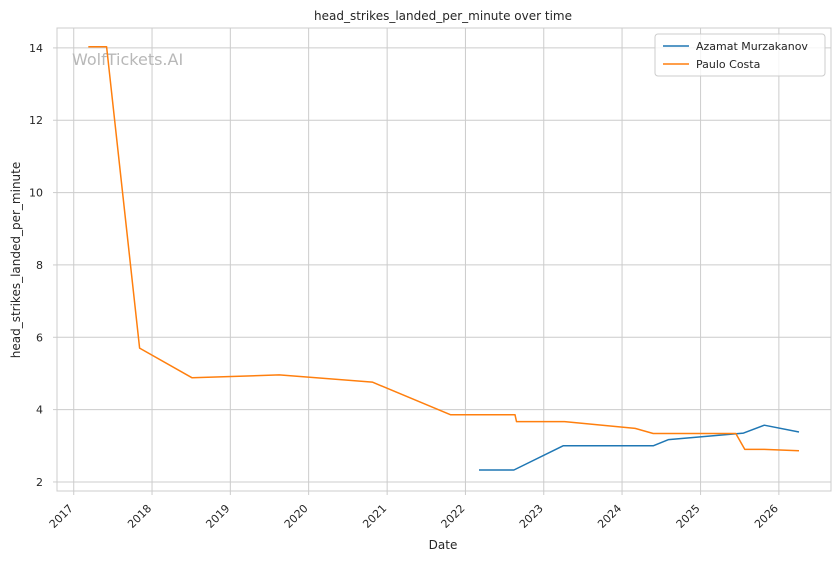 The height and width of the screenshot is (561, 840). I want to click on watermark: WolfTickets.AI, so click(127, 59).